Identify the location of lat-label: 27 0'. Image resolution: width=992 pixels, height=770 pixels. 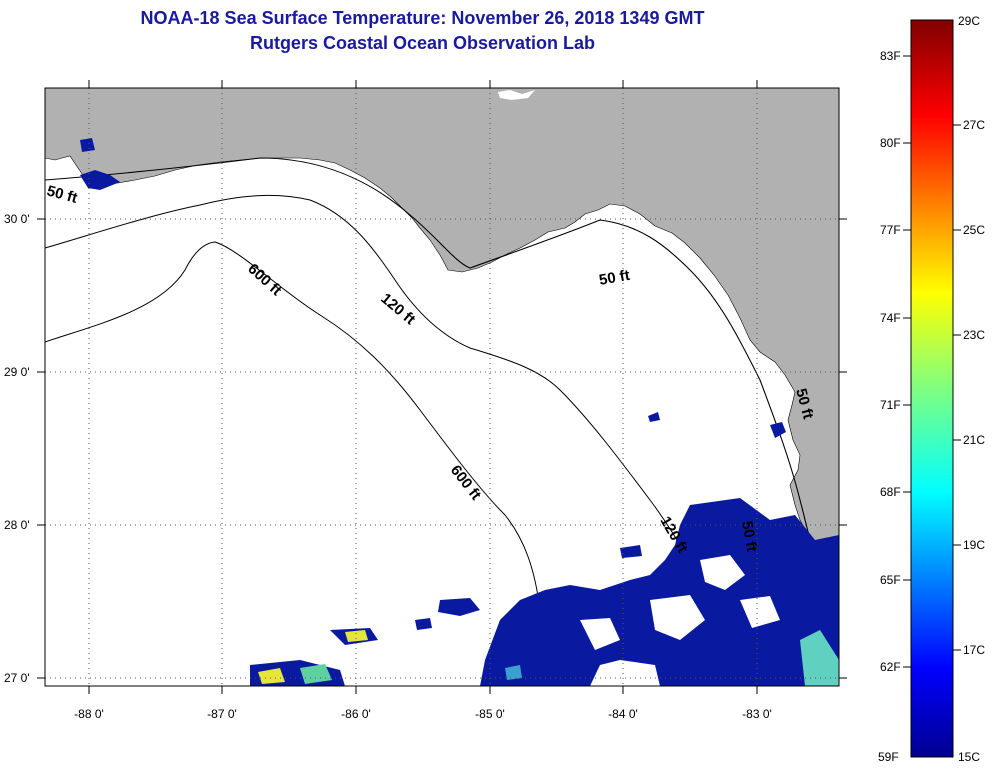
(17, 678).